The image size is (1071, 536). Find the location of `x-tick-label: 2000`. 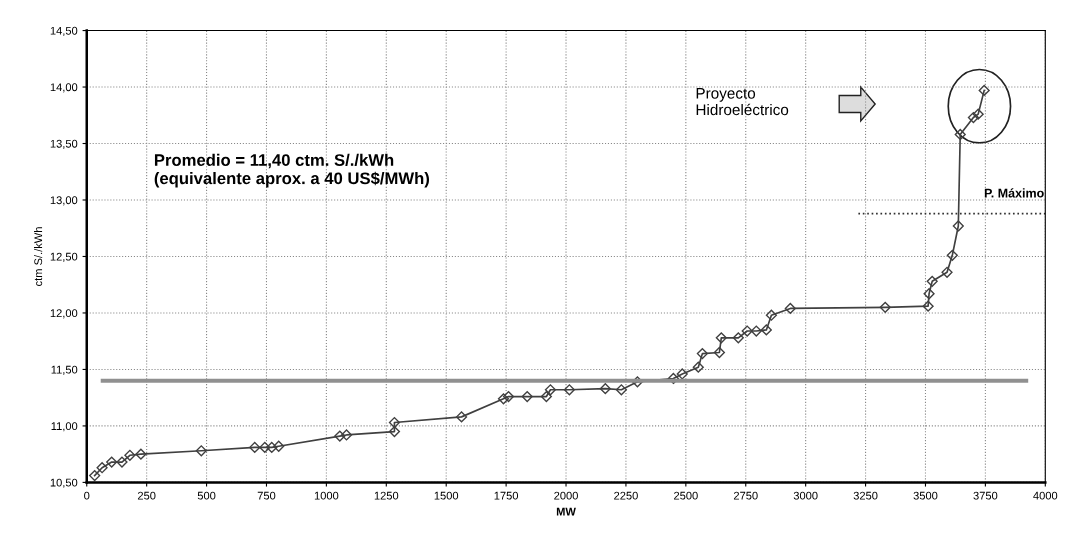

x-tick-label: 2000 is located at coordinates (566, 495).